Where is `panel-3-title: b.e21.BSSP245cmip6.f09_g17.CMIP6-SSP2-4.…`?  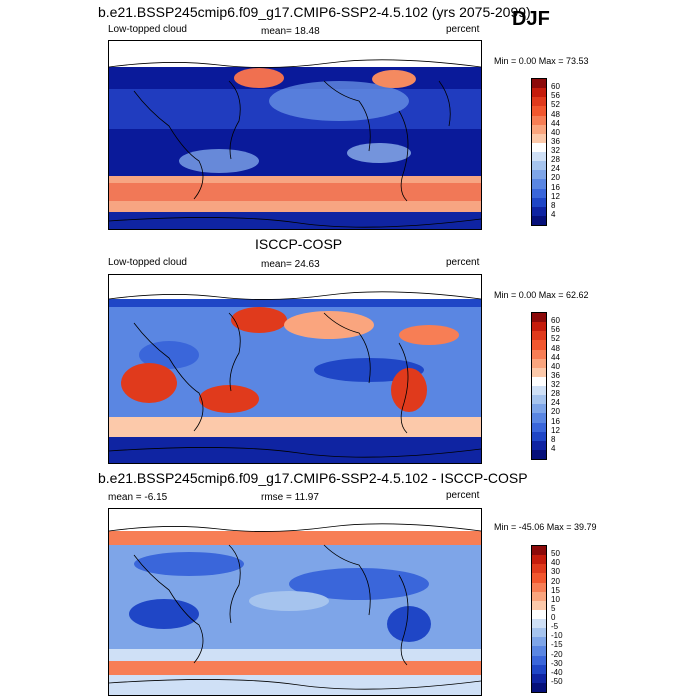 panel-3-title: b.e21.BSSP245cmip6.f09_g17.CMIP6-SSP2-4.… is located at coordinates (313, 478).